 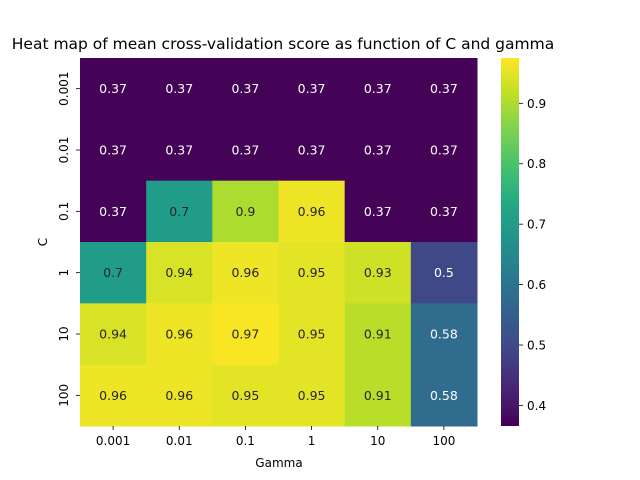 I want to click on colorbar-tick-label: 0.8, so click(x=536, y=164).